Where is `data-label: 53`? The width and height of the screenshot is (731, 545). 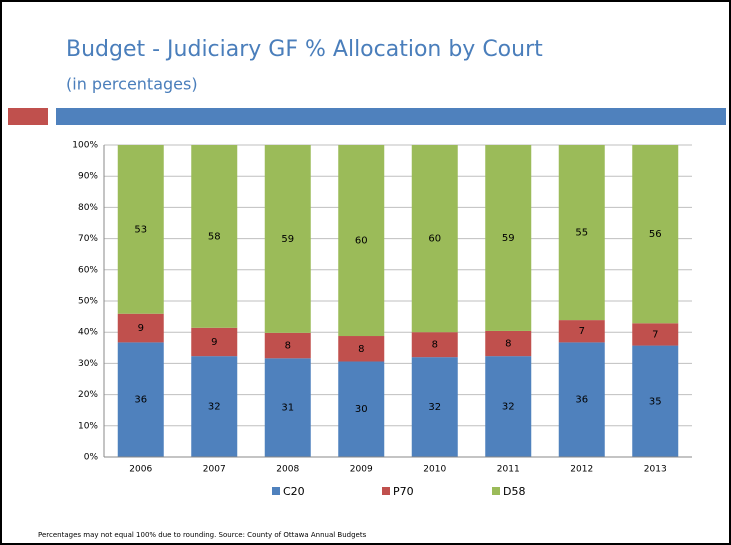 data-label: 53 is located at coordinates (140, 229).